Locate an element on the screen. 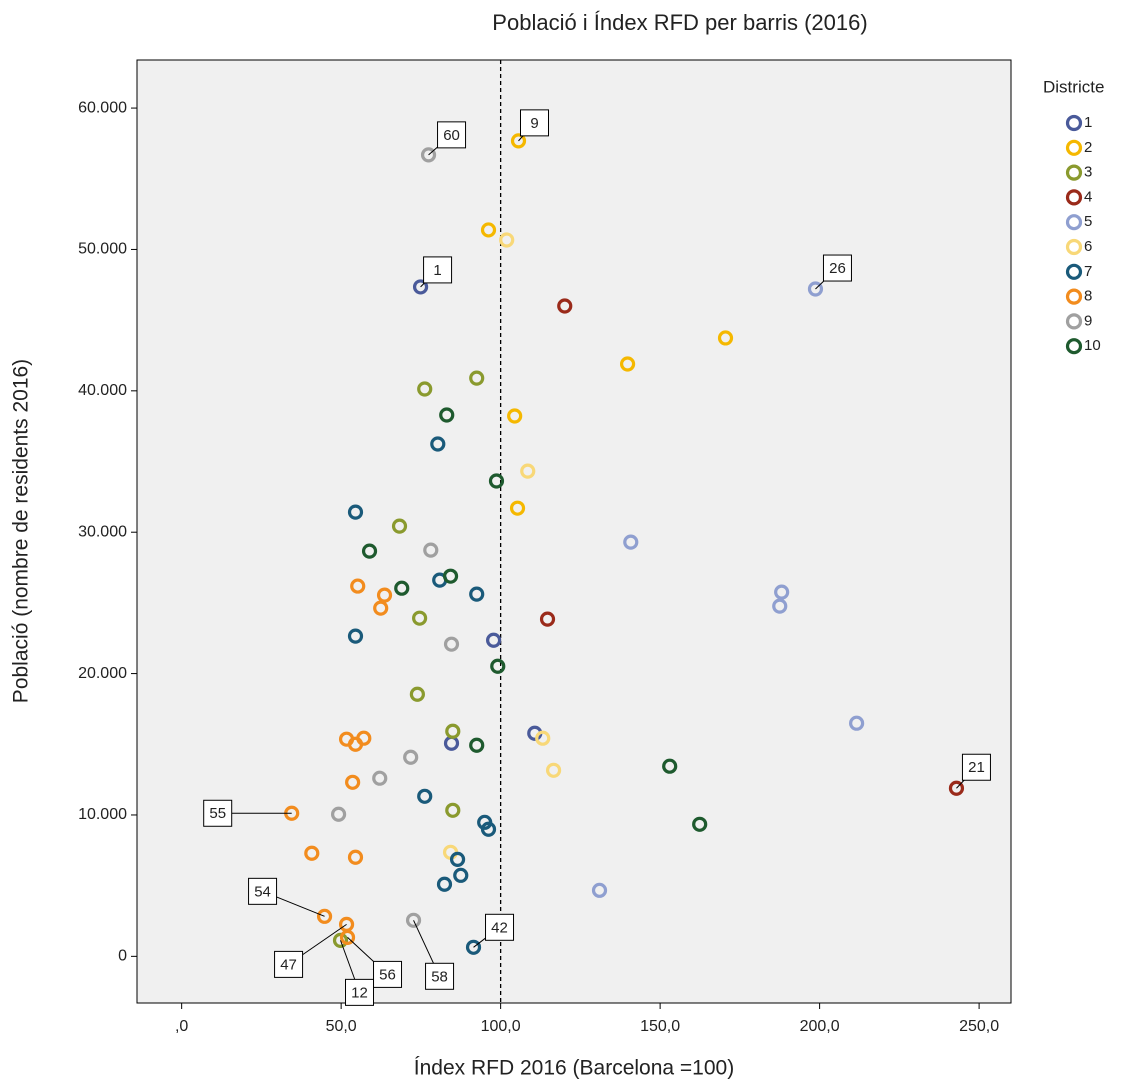  x-tick-label: 50,0 is located at coordinates (341, 1026).